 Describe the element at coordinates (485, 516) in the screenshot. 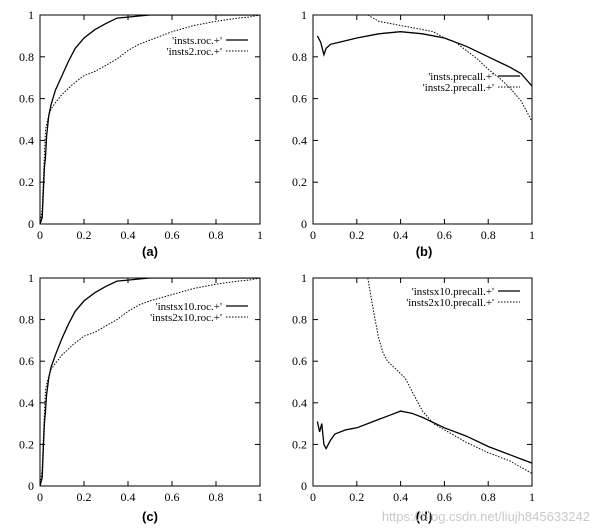

I see `watermark-text: https://blog.csdn.net/liujh845633242` at that location.